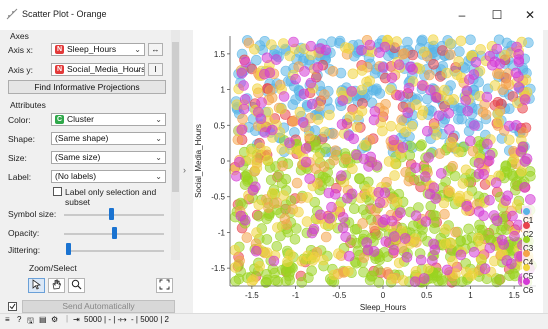 This screenshot has height=329, width=548. Describe the element at coordinates (497, 15) in the screenshot. I see `maximize-button: ☐` at that location.